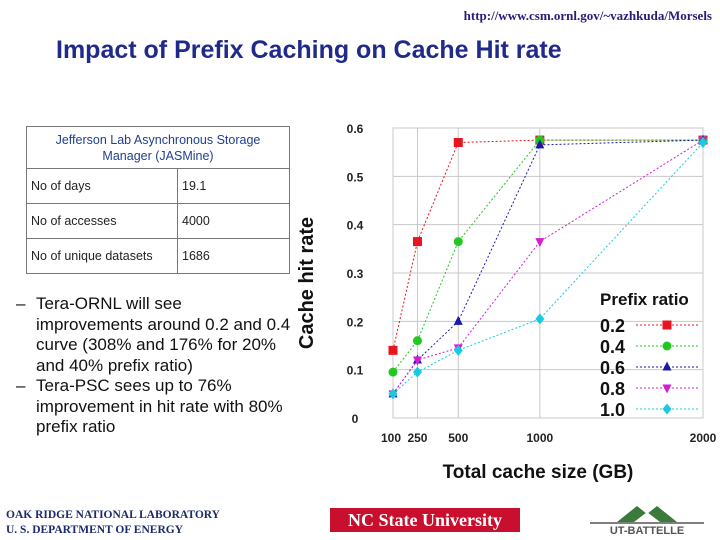 The width and height of the screenshot is (720, 540). Describe the element at coordinates (355, 226) in the screenshot. I see `y-tick-label: 0.4` at that location.